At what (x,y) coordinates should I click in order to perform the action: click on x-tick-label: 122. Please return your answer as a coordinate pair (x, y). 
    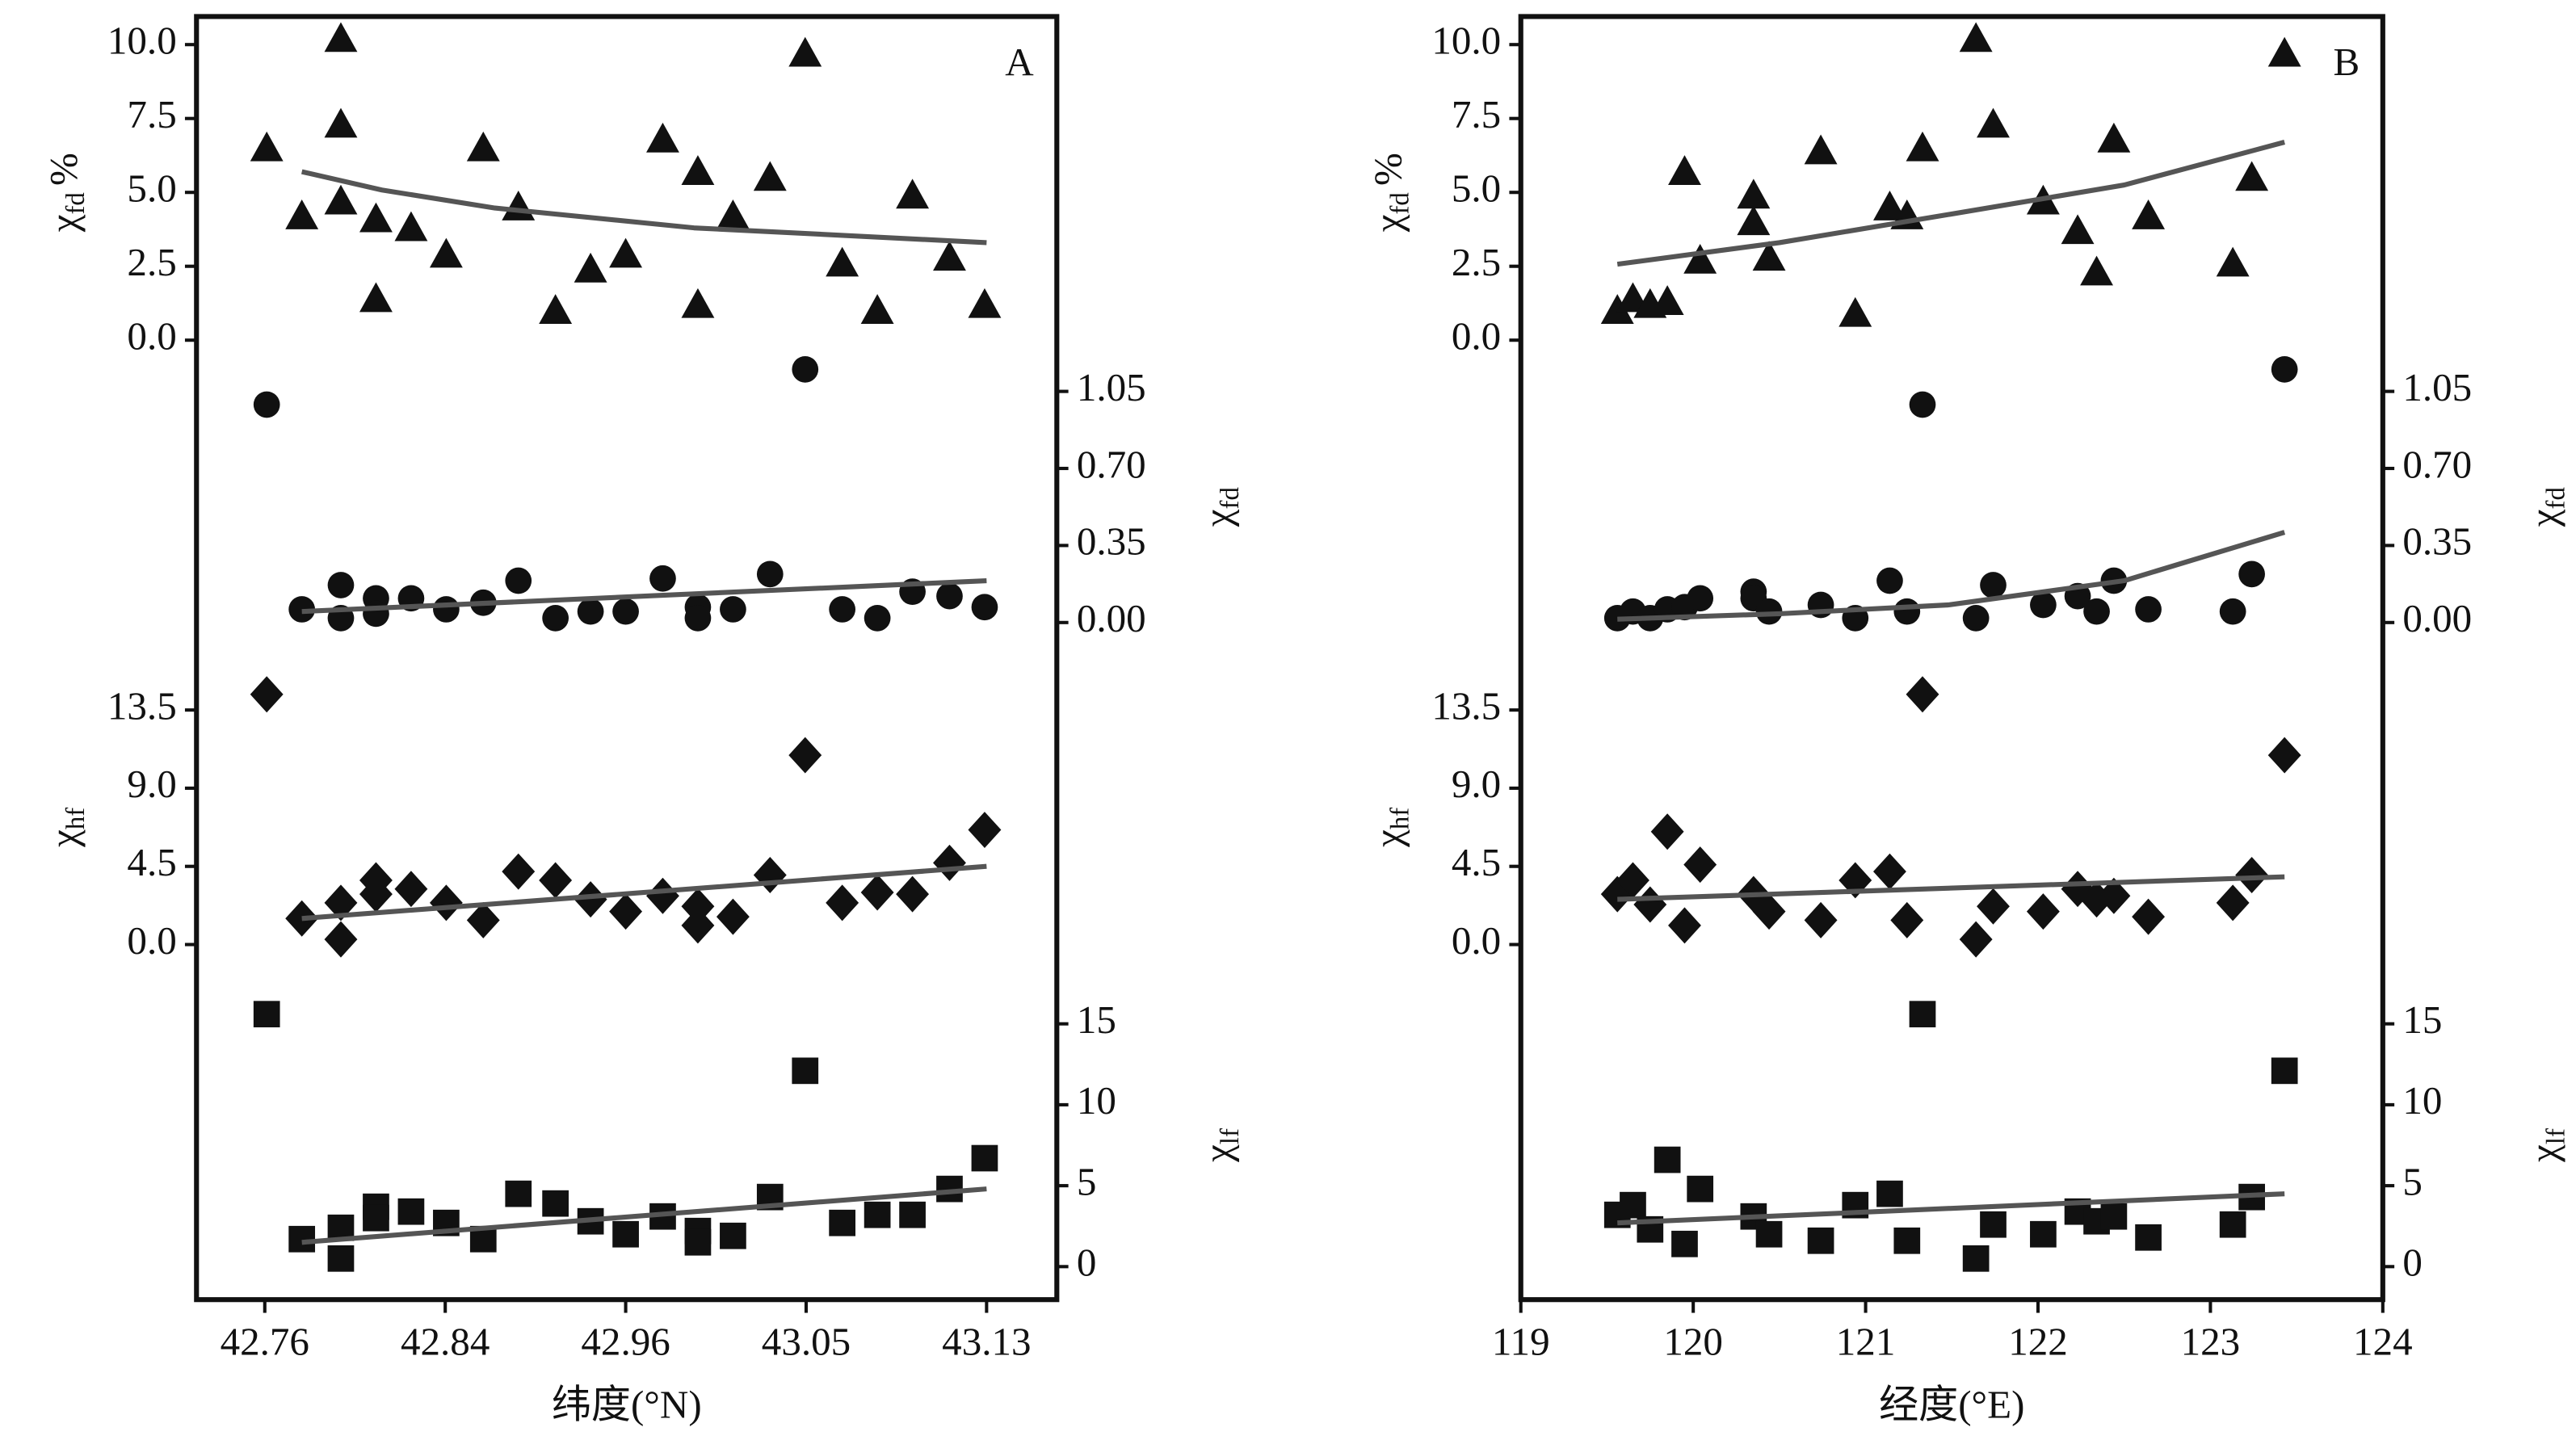
    Looking at the image, I should click on (2038, 1342).